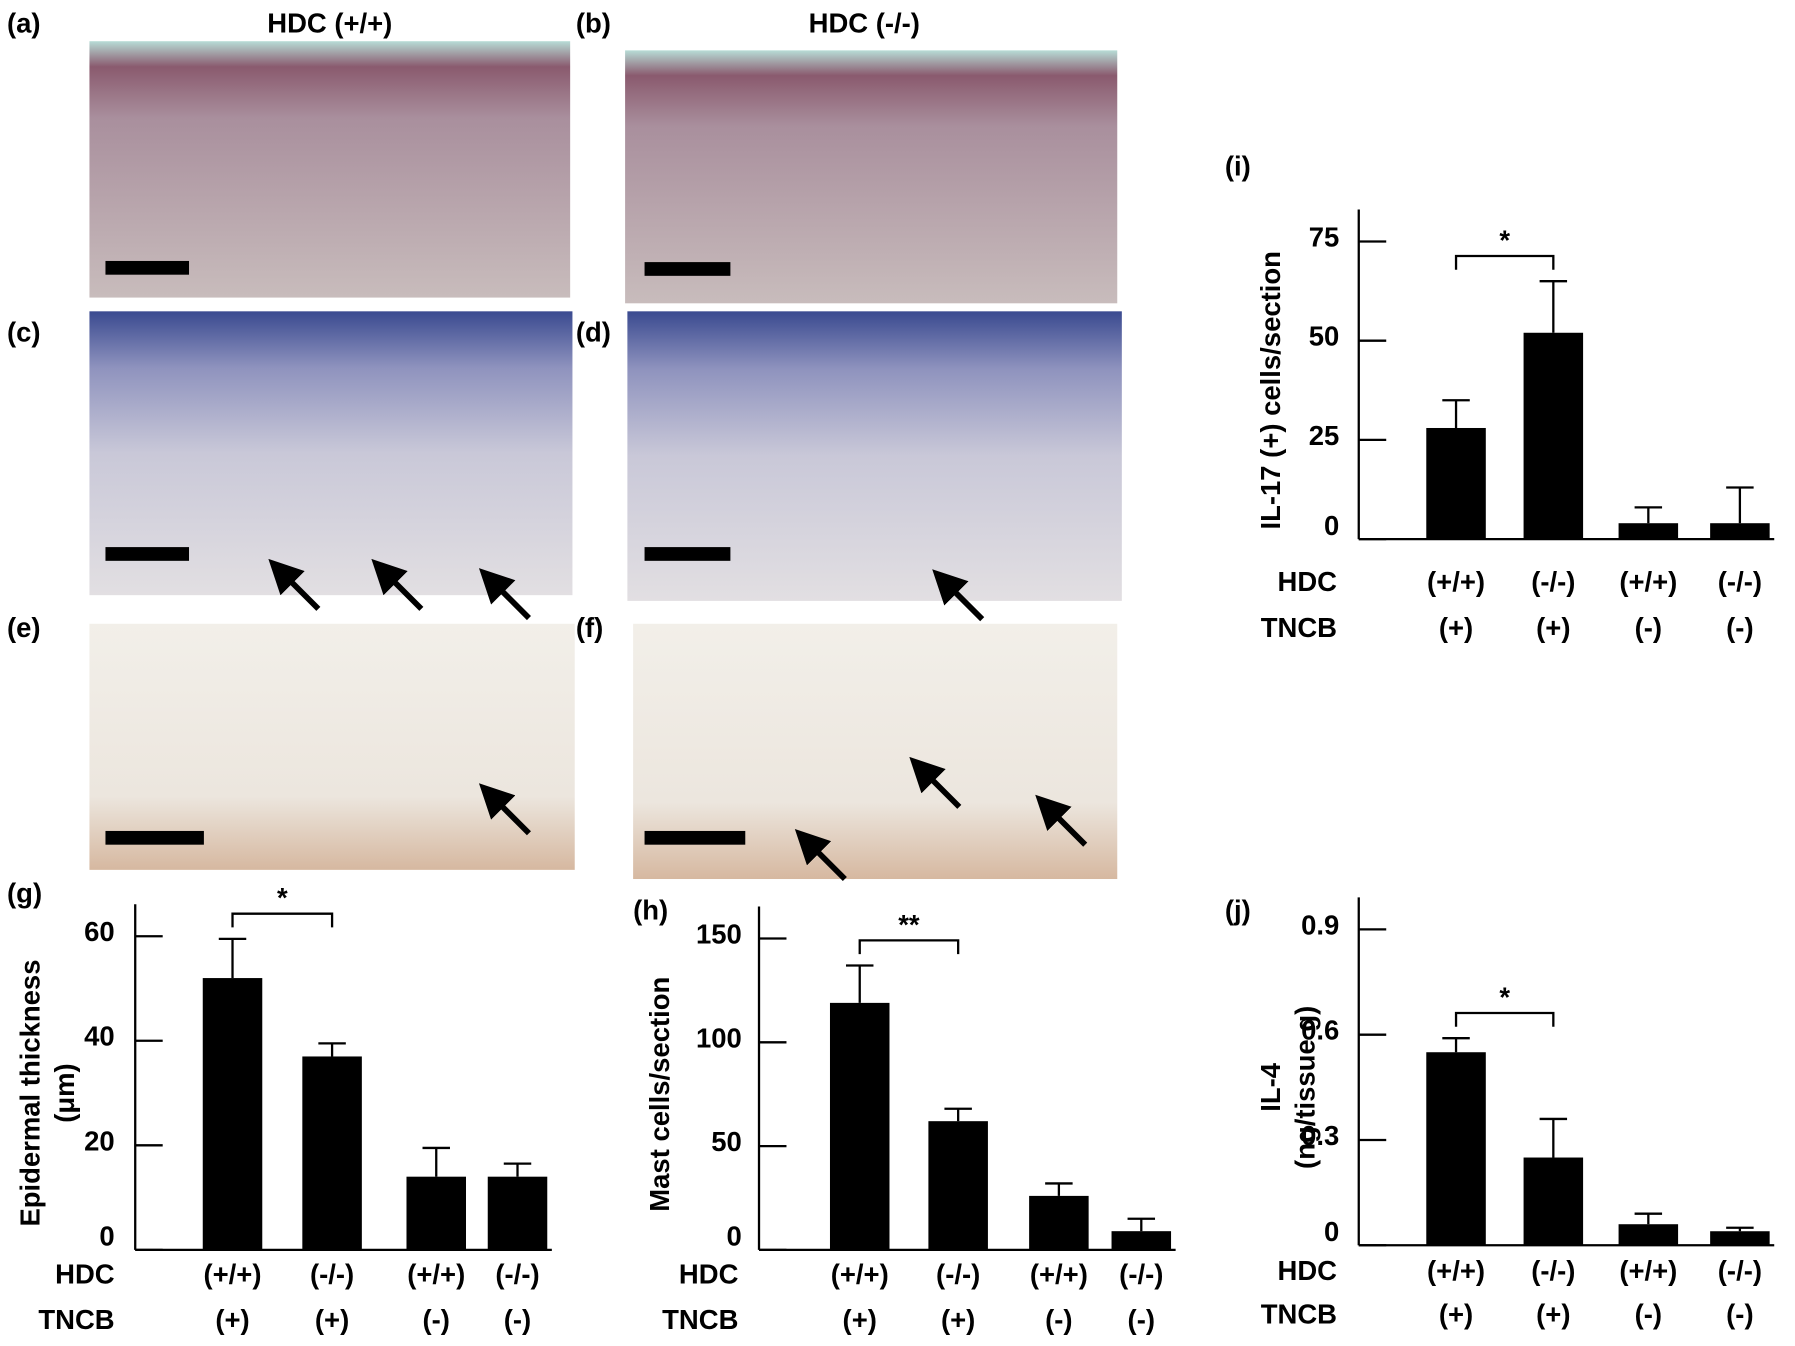 Image resolution: width=1795 pixels, height=1346 pixels. Describe the element at coordinates (29, 1093) in the screenshot. I see `y-axis-label: Epidermal thickness` at that location.